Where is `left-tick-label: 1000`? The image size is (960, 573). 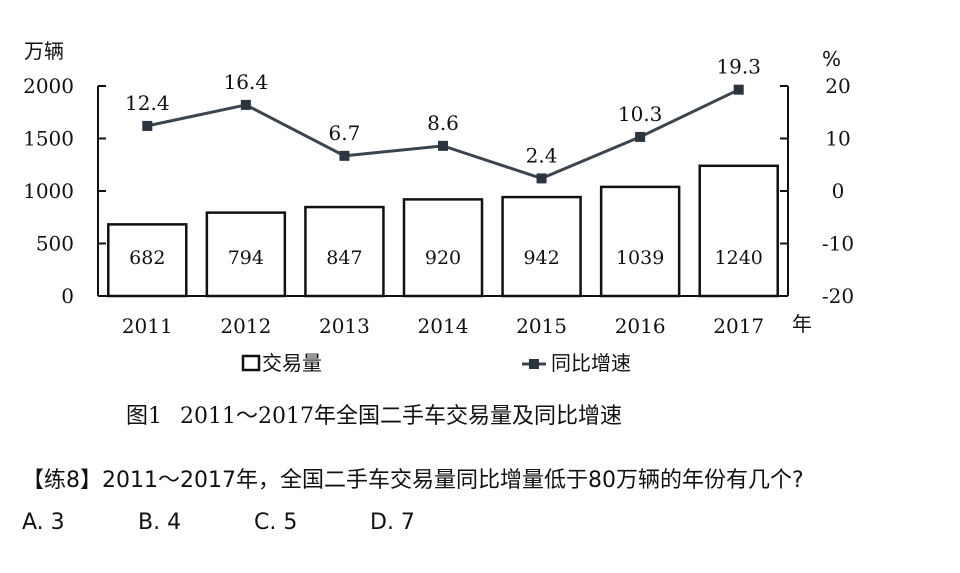
left-tick-label: 1000 is located at coordinates (48, 191).